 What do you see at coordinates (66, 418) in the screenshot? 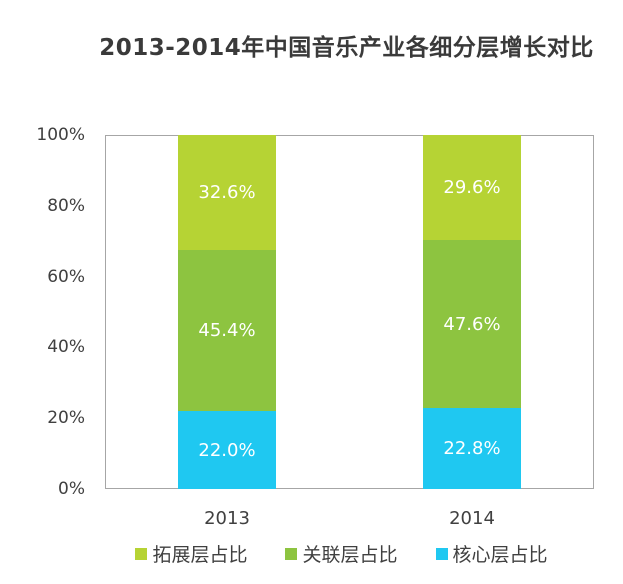
I see `y-tick-label: 20%` at bounding box center [66, 418].